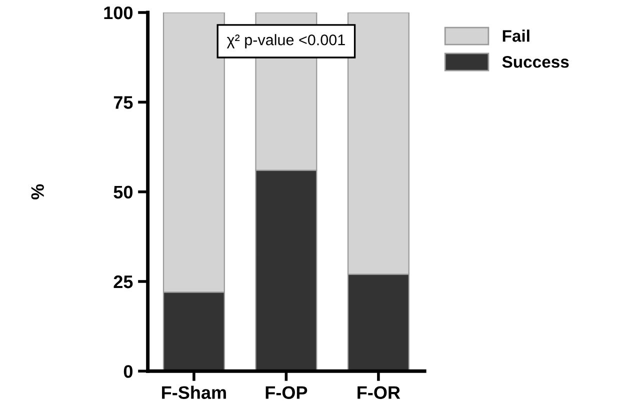 This screenshot has width=629, height=417. I want to click on x-tick-label: F-OP, so click(287, 392).